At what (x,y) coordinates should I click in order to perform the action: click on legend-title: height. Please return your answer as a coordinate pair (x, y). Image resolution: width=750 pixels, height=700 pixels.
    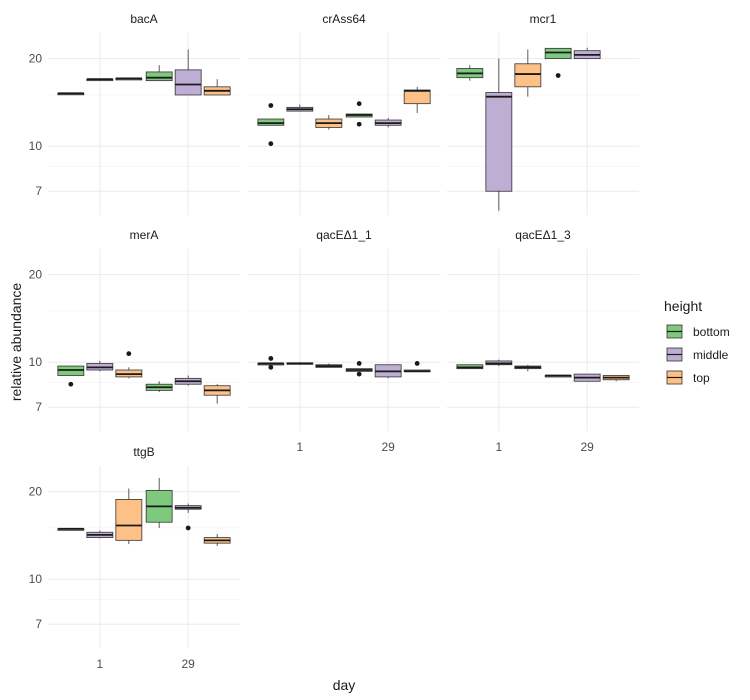
    Looking at the image, I should click on (683, 306).